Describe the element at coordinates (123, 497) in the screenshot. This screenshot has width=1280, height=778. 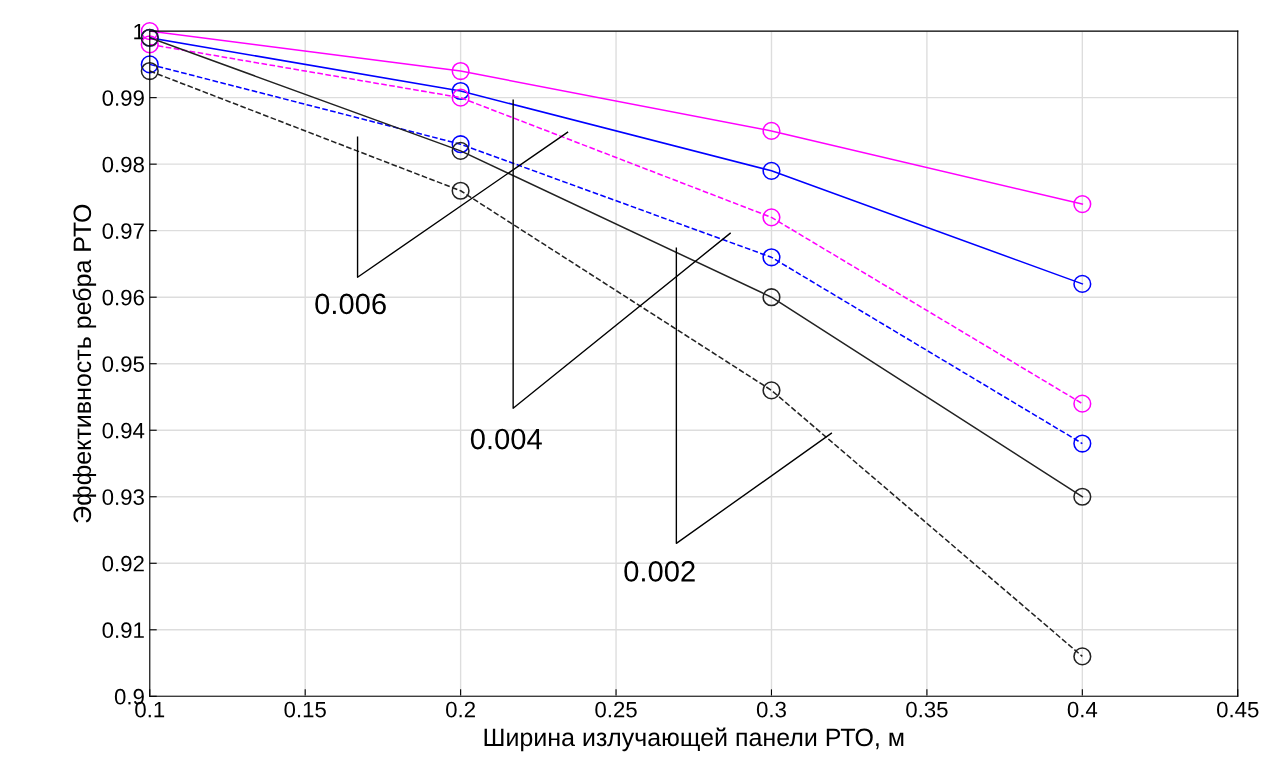
I see `y-tick-label: 0.93` at that location.